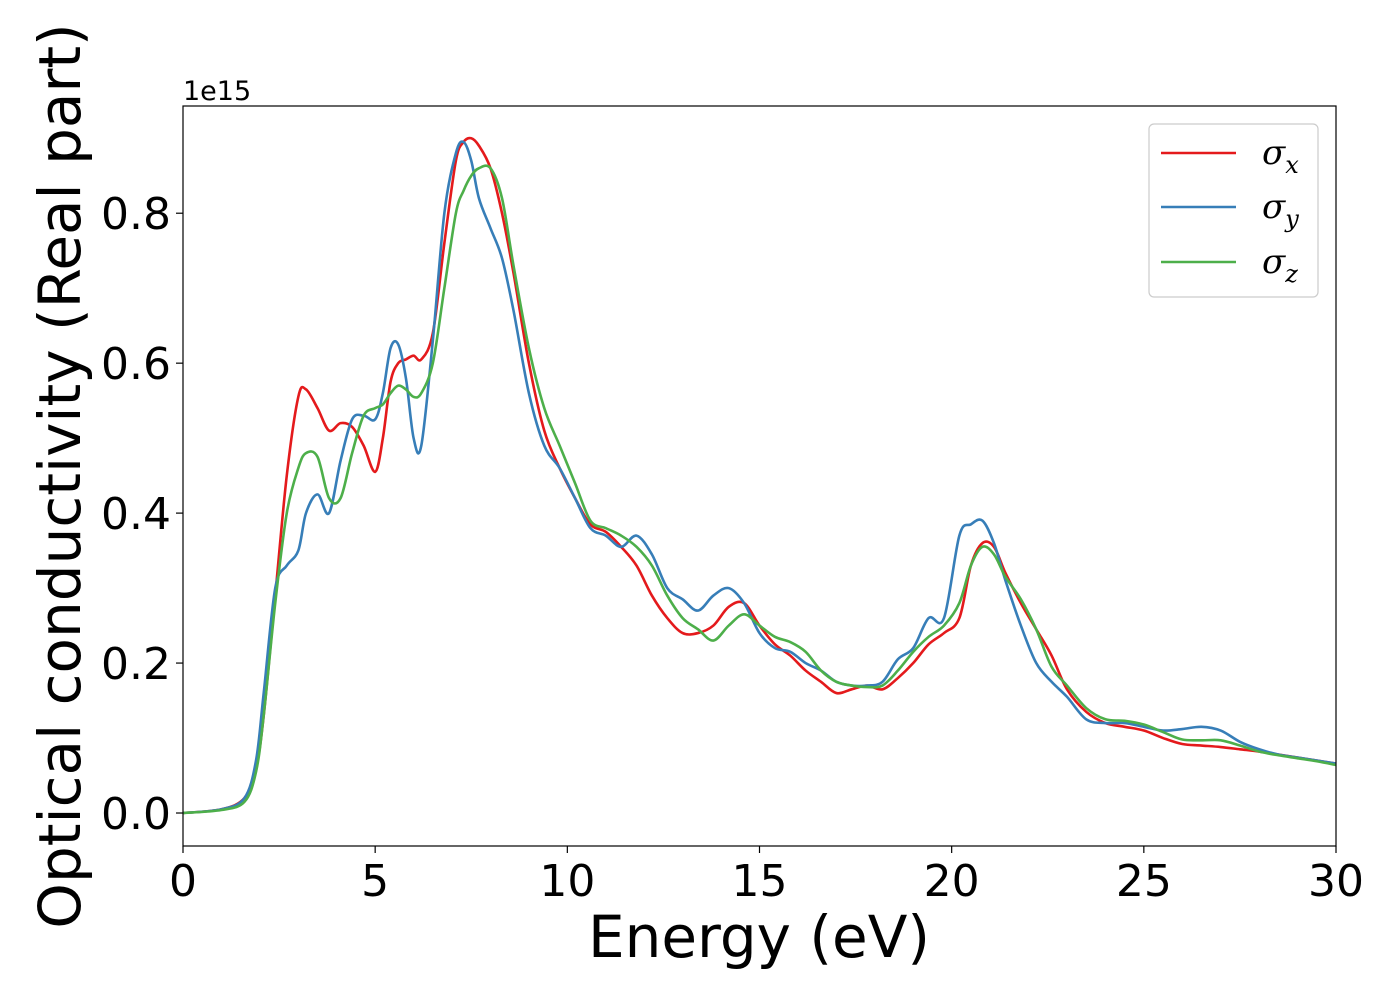  Describe the element at coordinates (217, 91) in the screenshot. I see `y-offset-text: 1e15` at that location.